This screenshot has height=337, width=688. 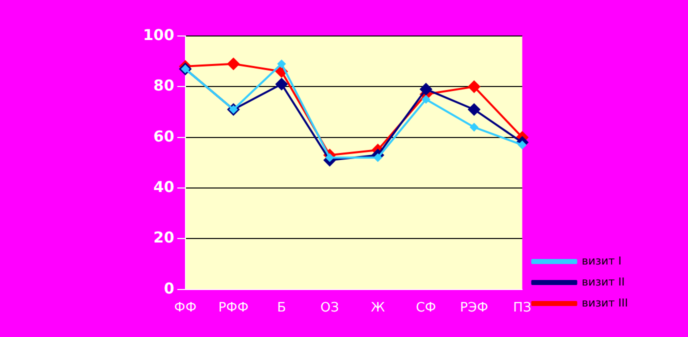 What do you see at coordinates (377, 308) in the screenshot?
I see `x-tick-label: Ж` at bounding box center [377, 308].